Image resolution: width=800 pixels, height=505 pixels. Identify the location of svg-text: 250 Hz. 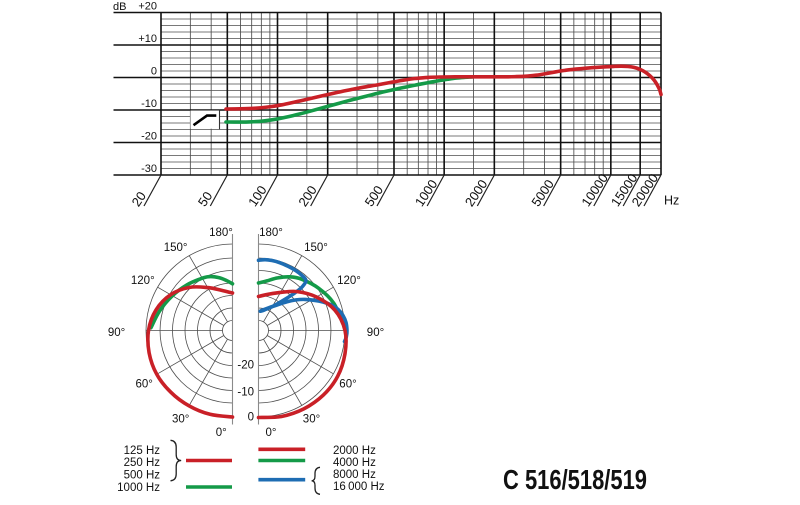
(142, 463).